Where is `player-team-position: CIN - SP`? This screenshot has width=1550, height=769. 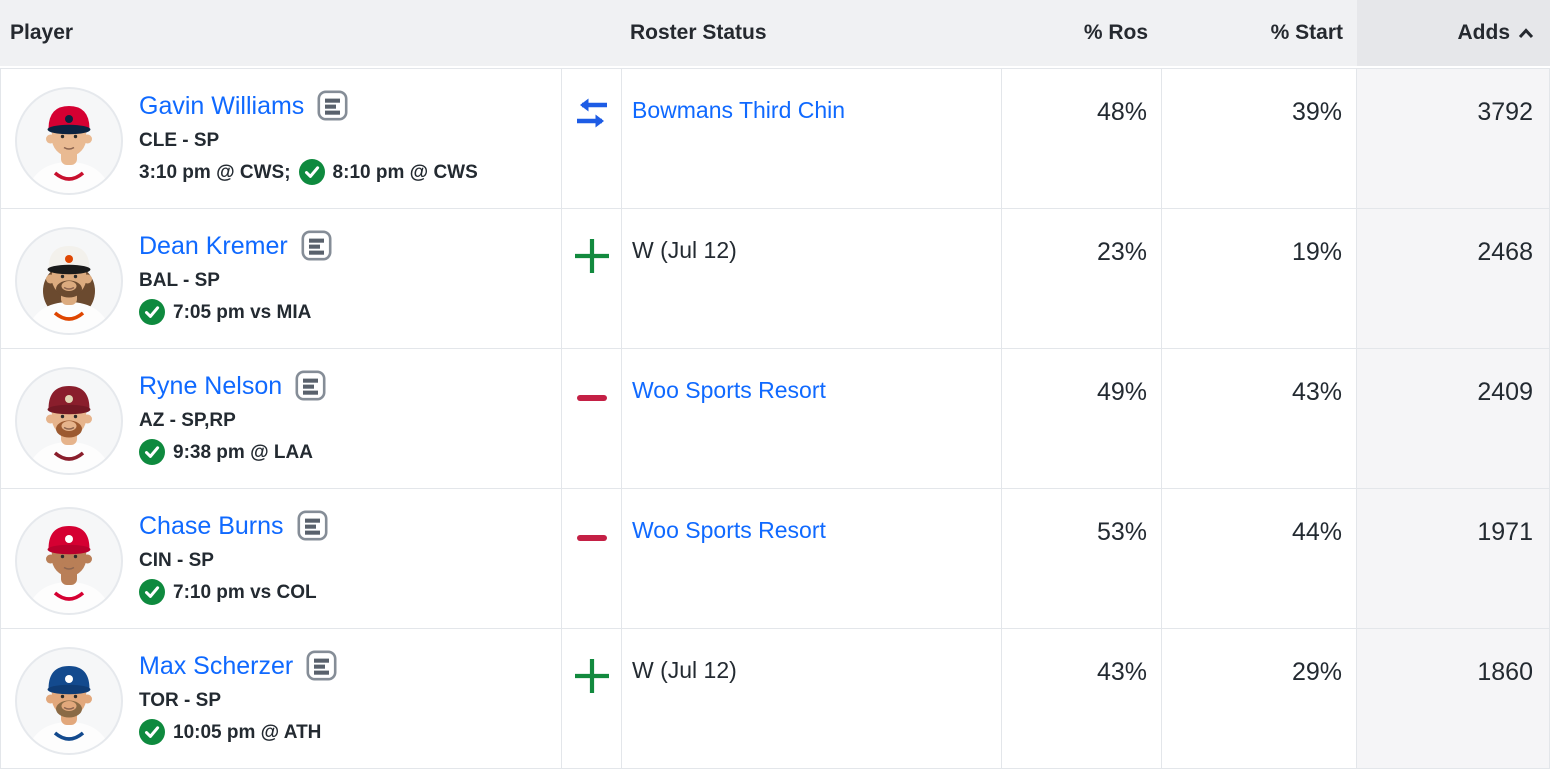
player-team-position: CIN - SP is located at coordinates (176, 560).